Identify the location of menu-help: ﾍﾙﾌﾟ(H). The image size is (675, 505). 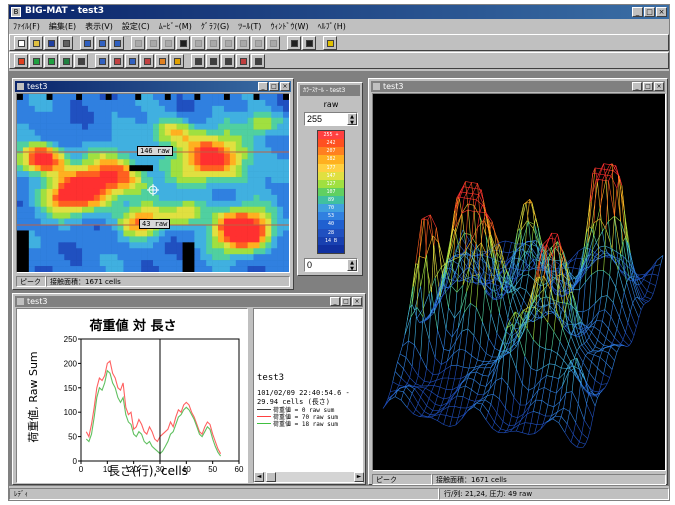
(331, 26).